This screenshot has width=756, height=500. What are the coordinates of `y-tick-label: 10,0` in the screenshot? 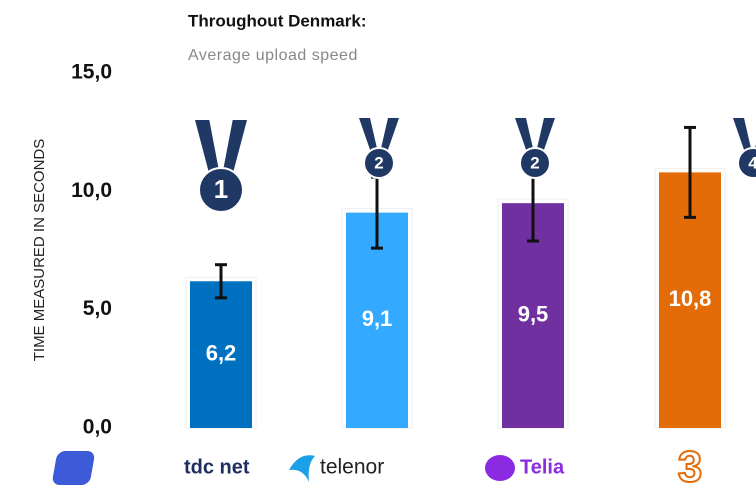 It's located at (91, 190).